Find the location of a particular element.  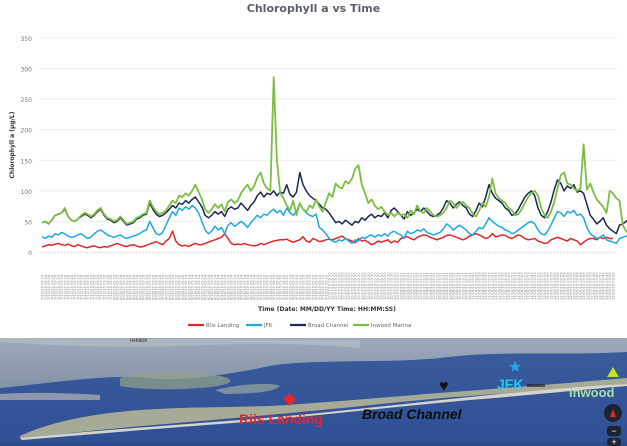

legend-item-broad-channel: Broad Channel is located at coordinates (319, 326).